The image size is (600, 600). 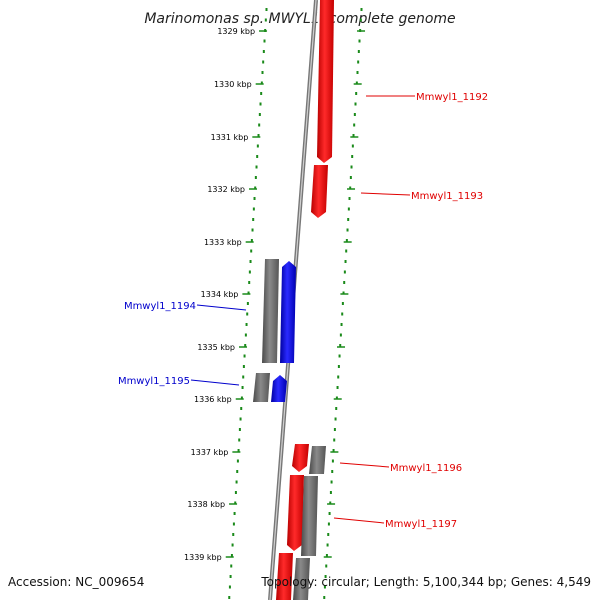 I want to click on scale-tick-label: 1331 kbp, so click(x=230, y=137).